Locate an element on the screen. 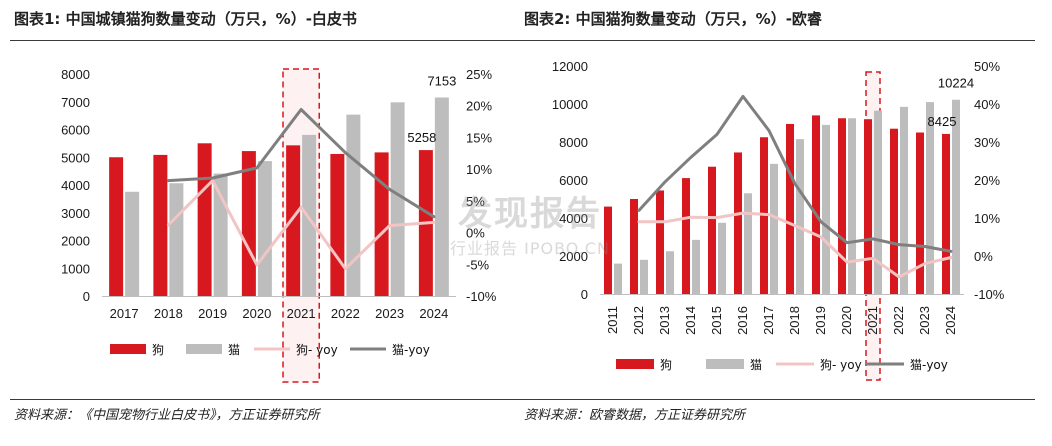 The width and height of the screenshot is (1052, 446). chart-title: 图表1: 中国城镇猫狗数量变动（万只，%）-白皮书 is located at coordinates (185, 19).